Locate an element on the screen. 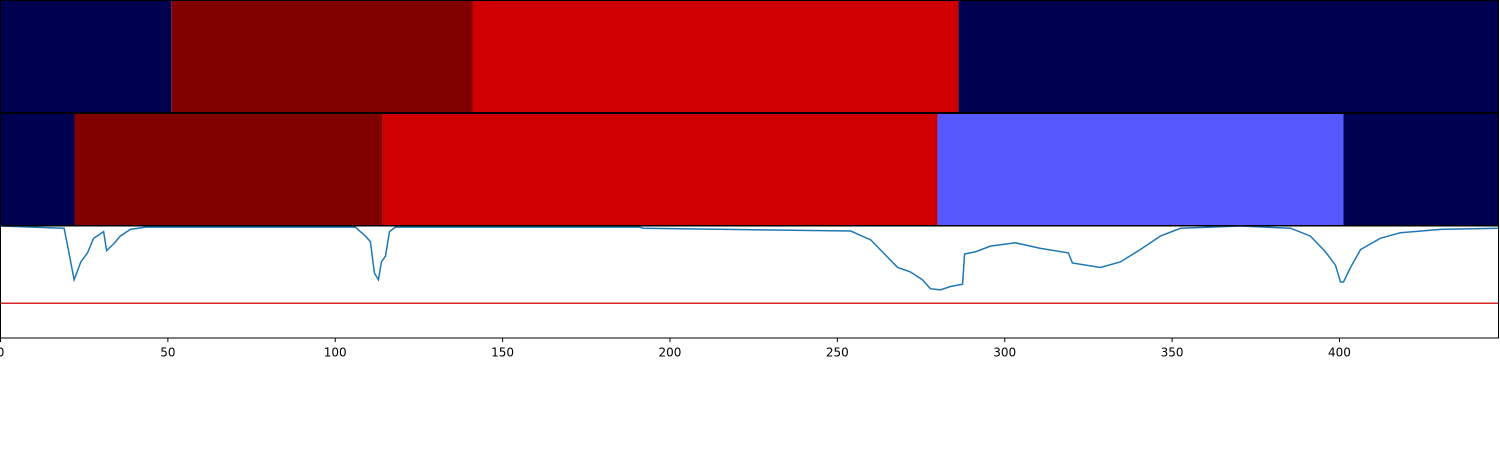  x-tick-label: 300 is located at coordinates (1004, 353).